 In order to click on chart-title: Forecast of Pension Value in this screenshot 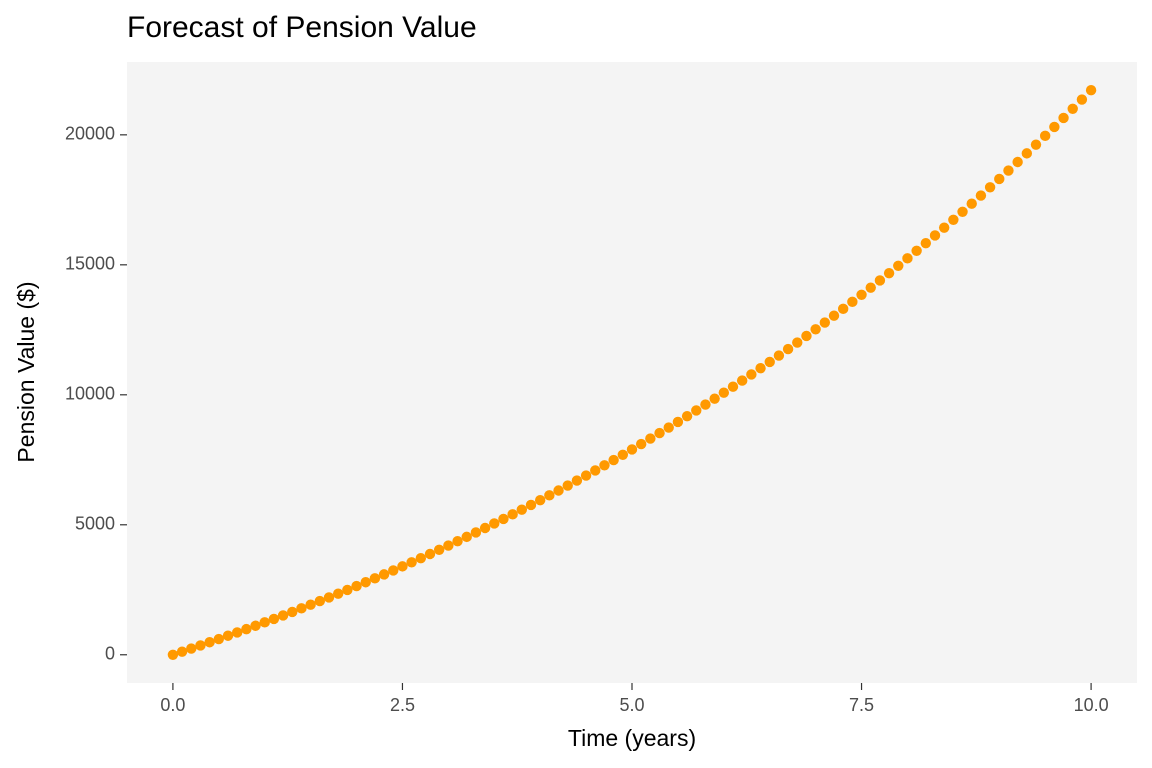, I will do `click(302, 27)`.